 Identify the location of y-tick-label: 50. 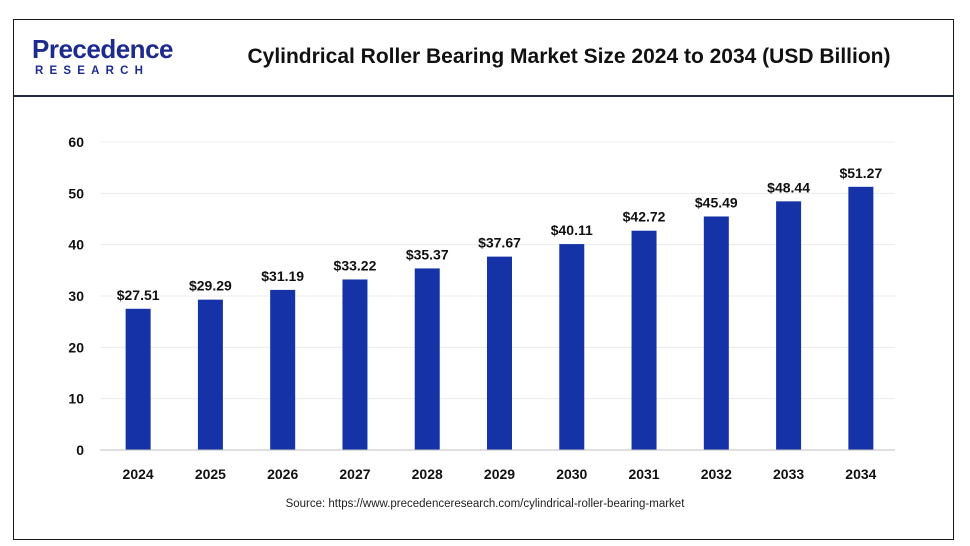
(76, 193).